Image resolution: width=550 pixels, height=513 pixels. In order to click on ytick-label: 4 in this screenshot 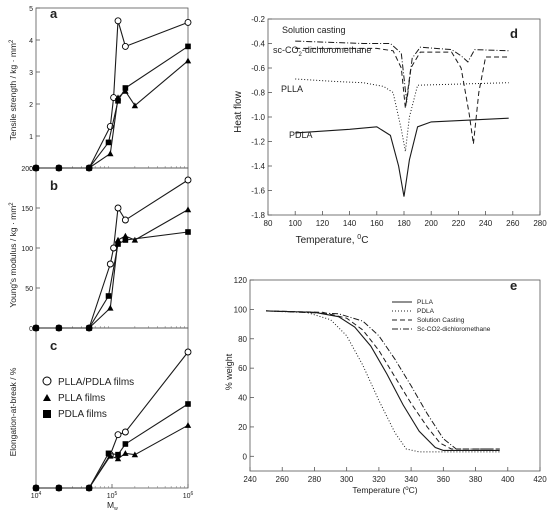, I will do `click(31, 41)`.